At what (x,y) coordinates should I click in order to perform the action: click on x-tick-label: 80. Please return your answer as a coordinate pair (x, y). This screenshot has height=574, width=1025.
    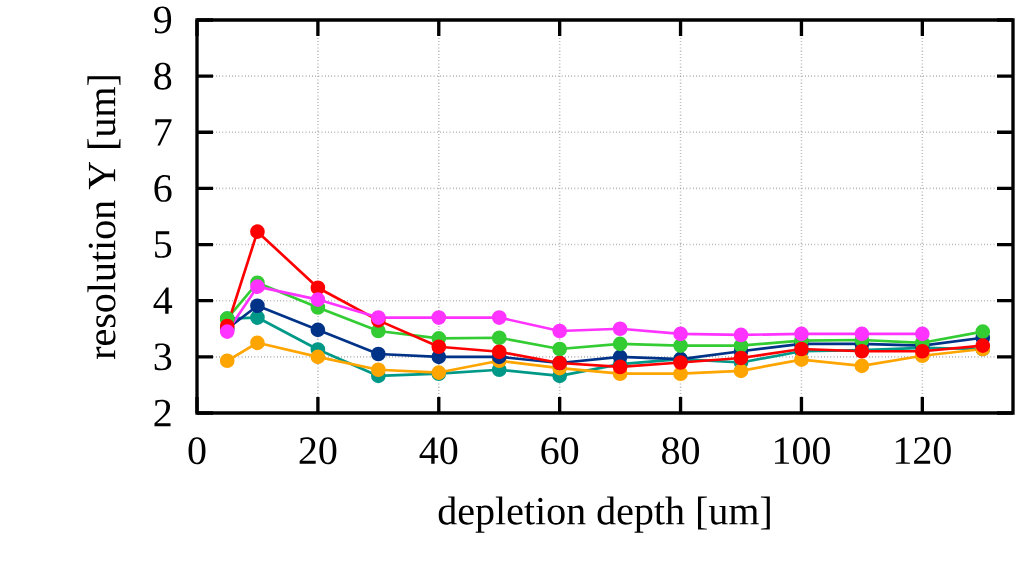
    Looking at the image, I should click on (681, 451).